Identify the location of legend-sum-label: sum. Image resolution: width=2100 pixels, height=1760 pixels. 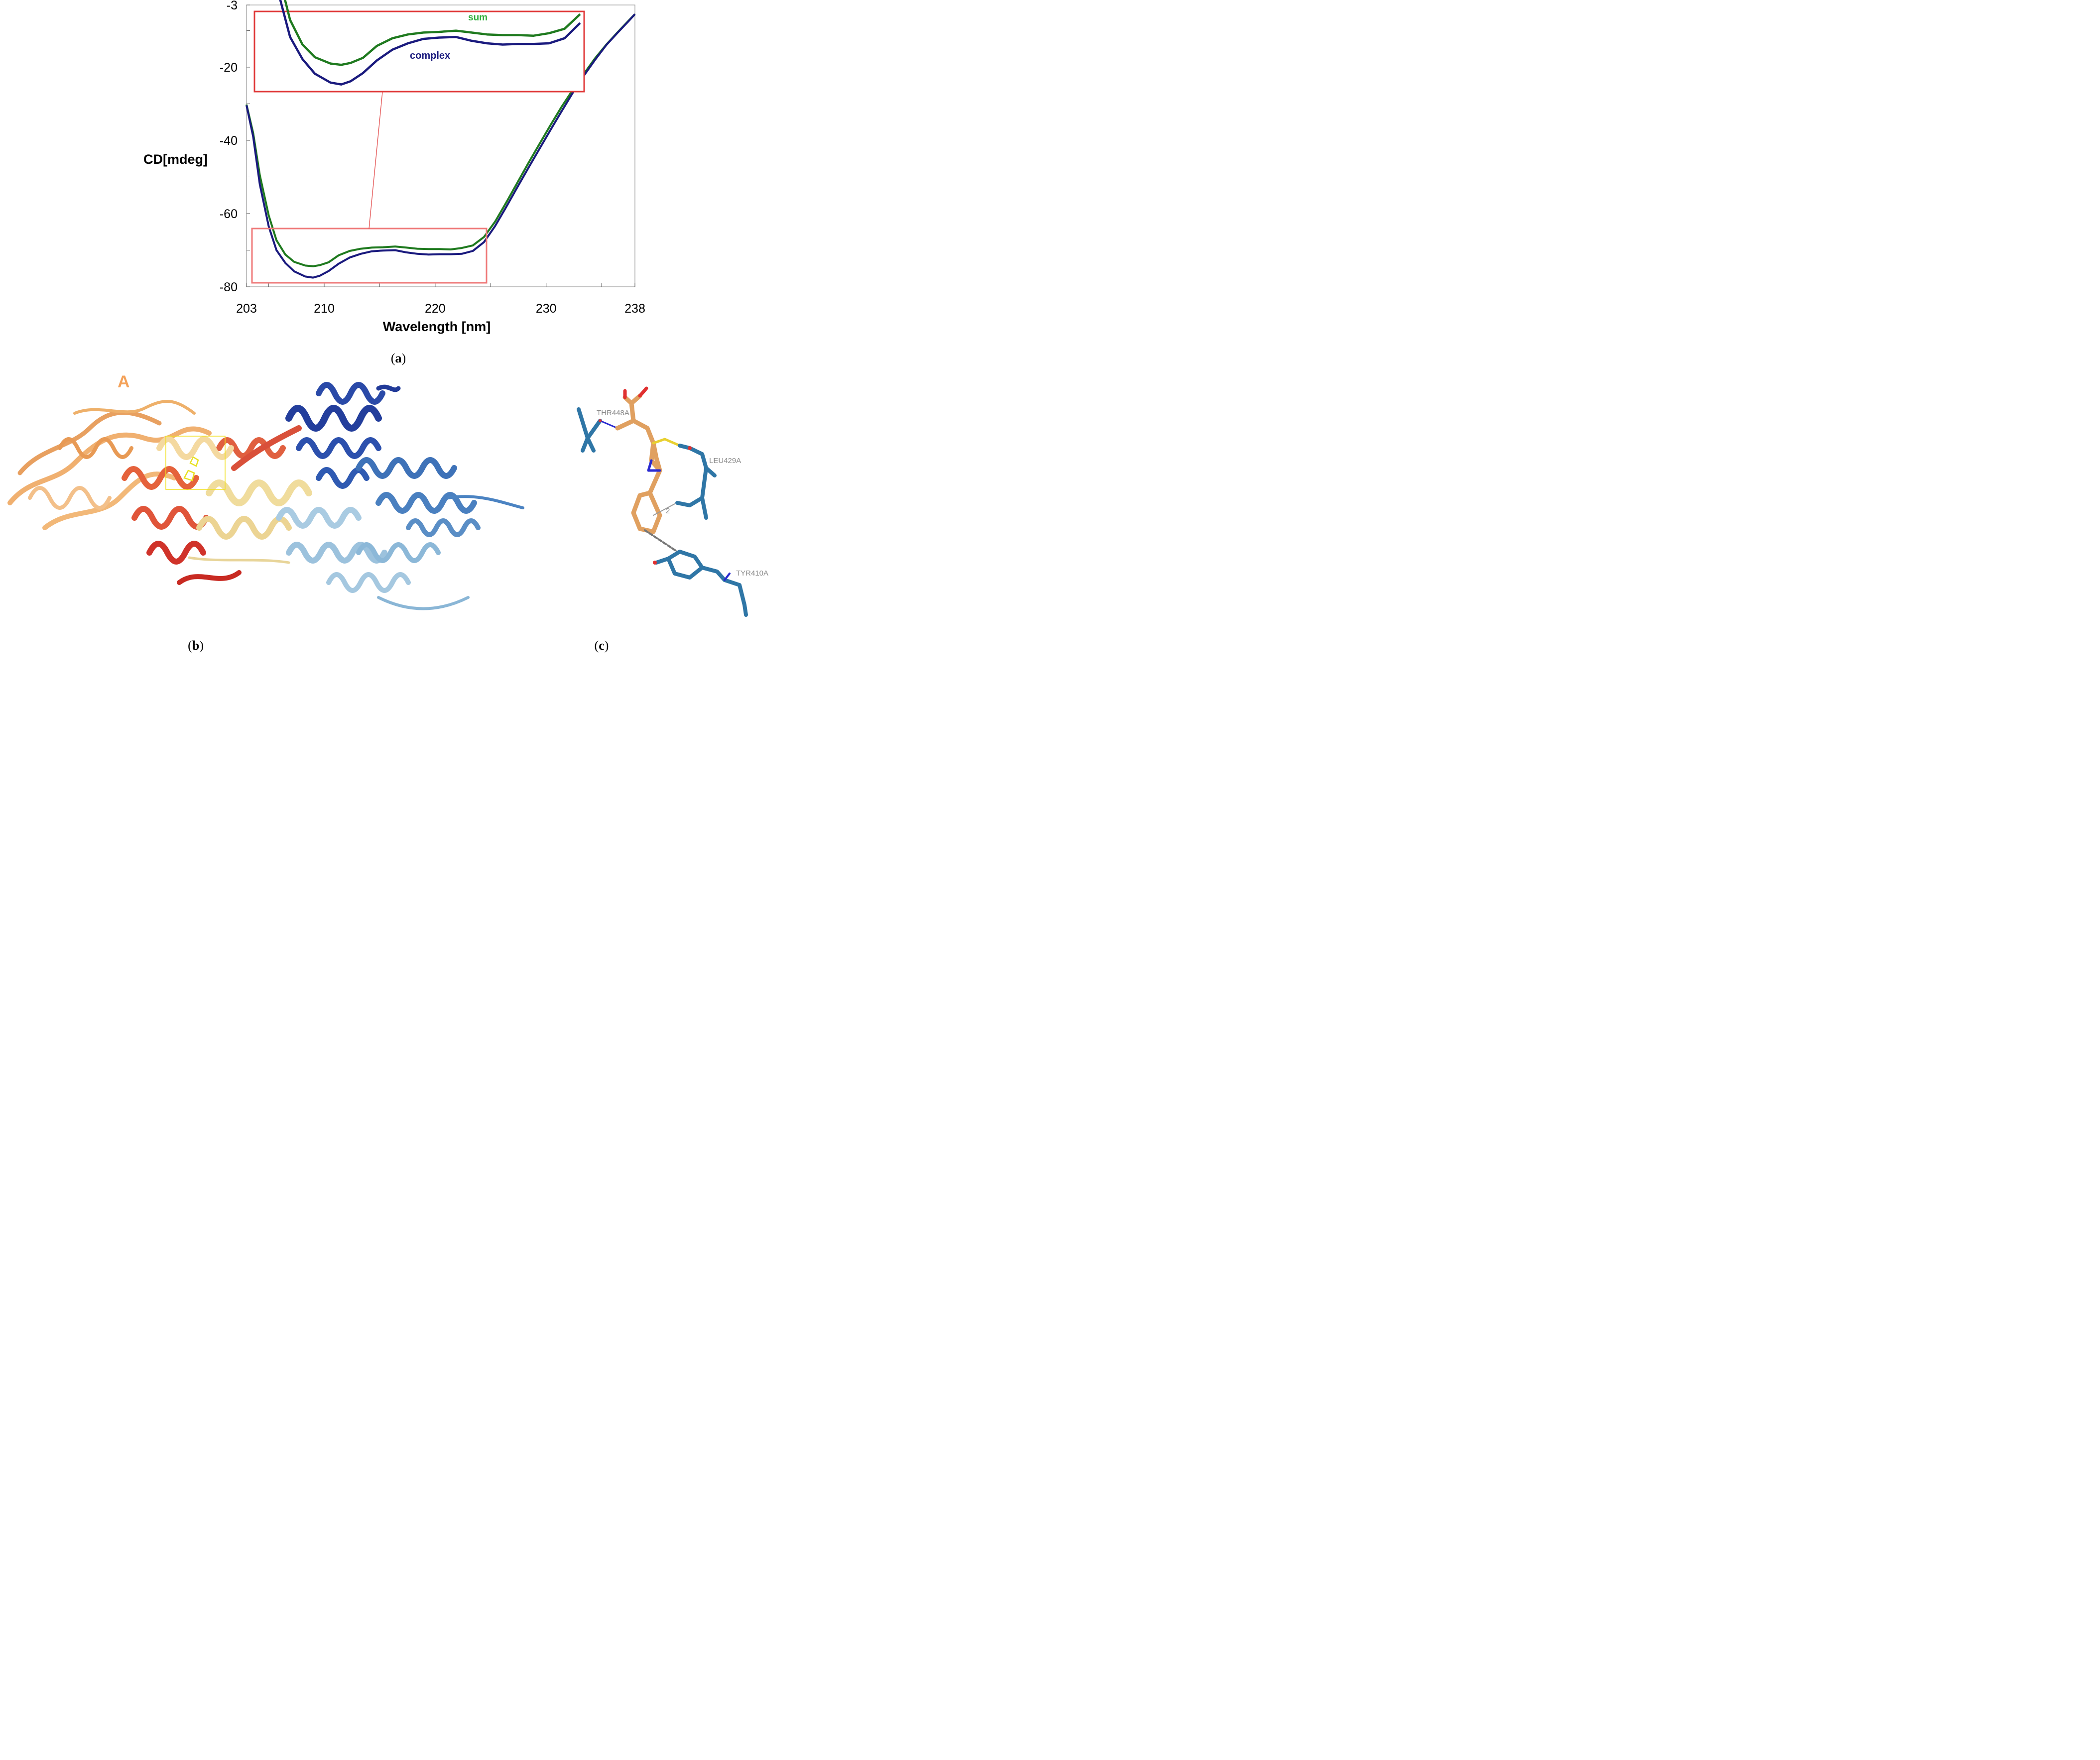
(478, 17).